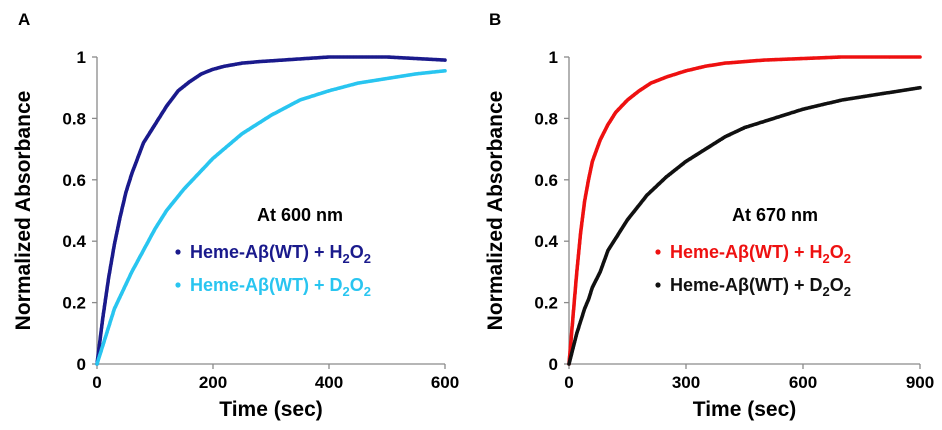 Image resolution: width=942 pixels, height=430 pixels. I want to click on wavelength-annotation: At 670 nm, so click(775, 215).